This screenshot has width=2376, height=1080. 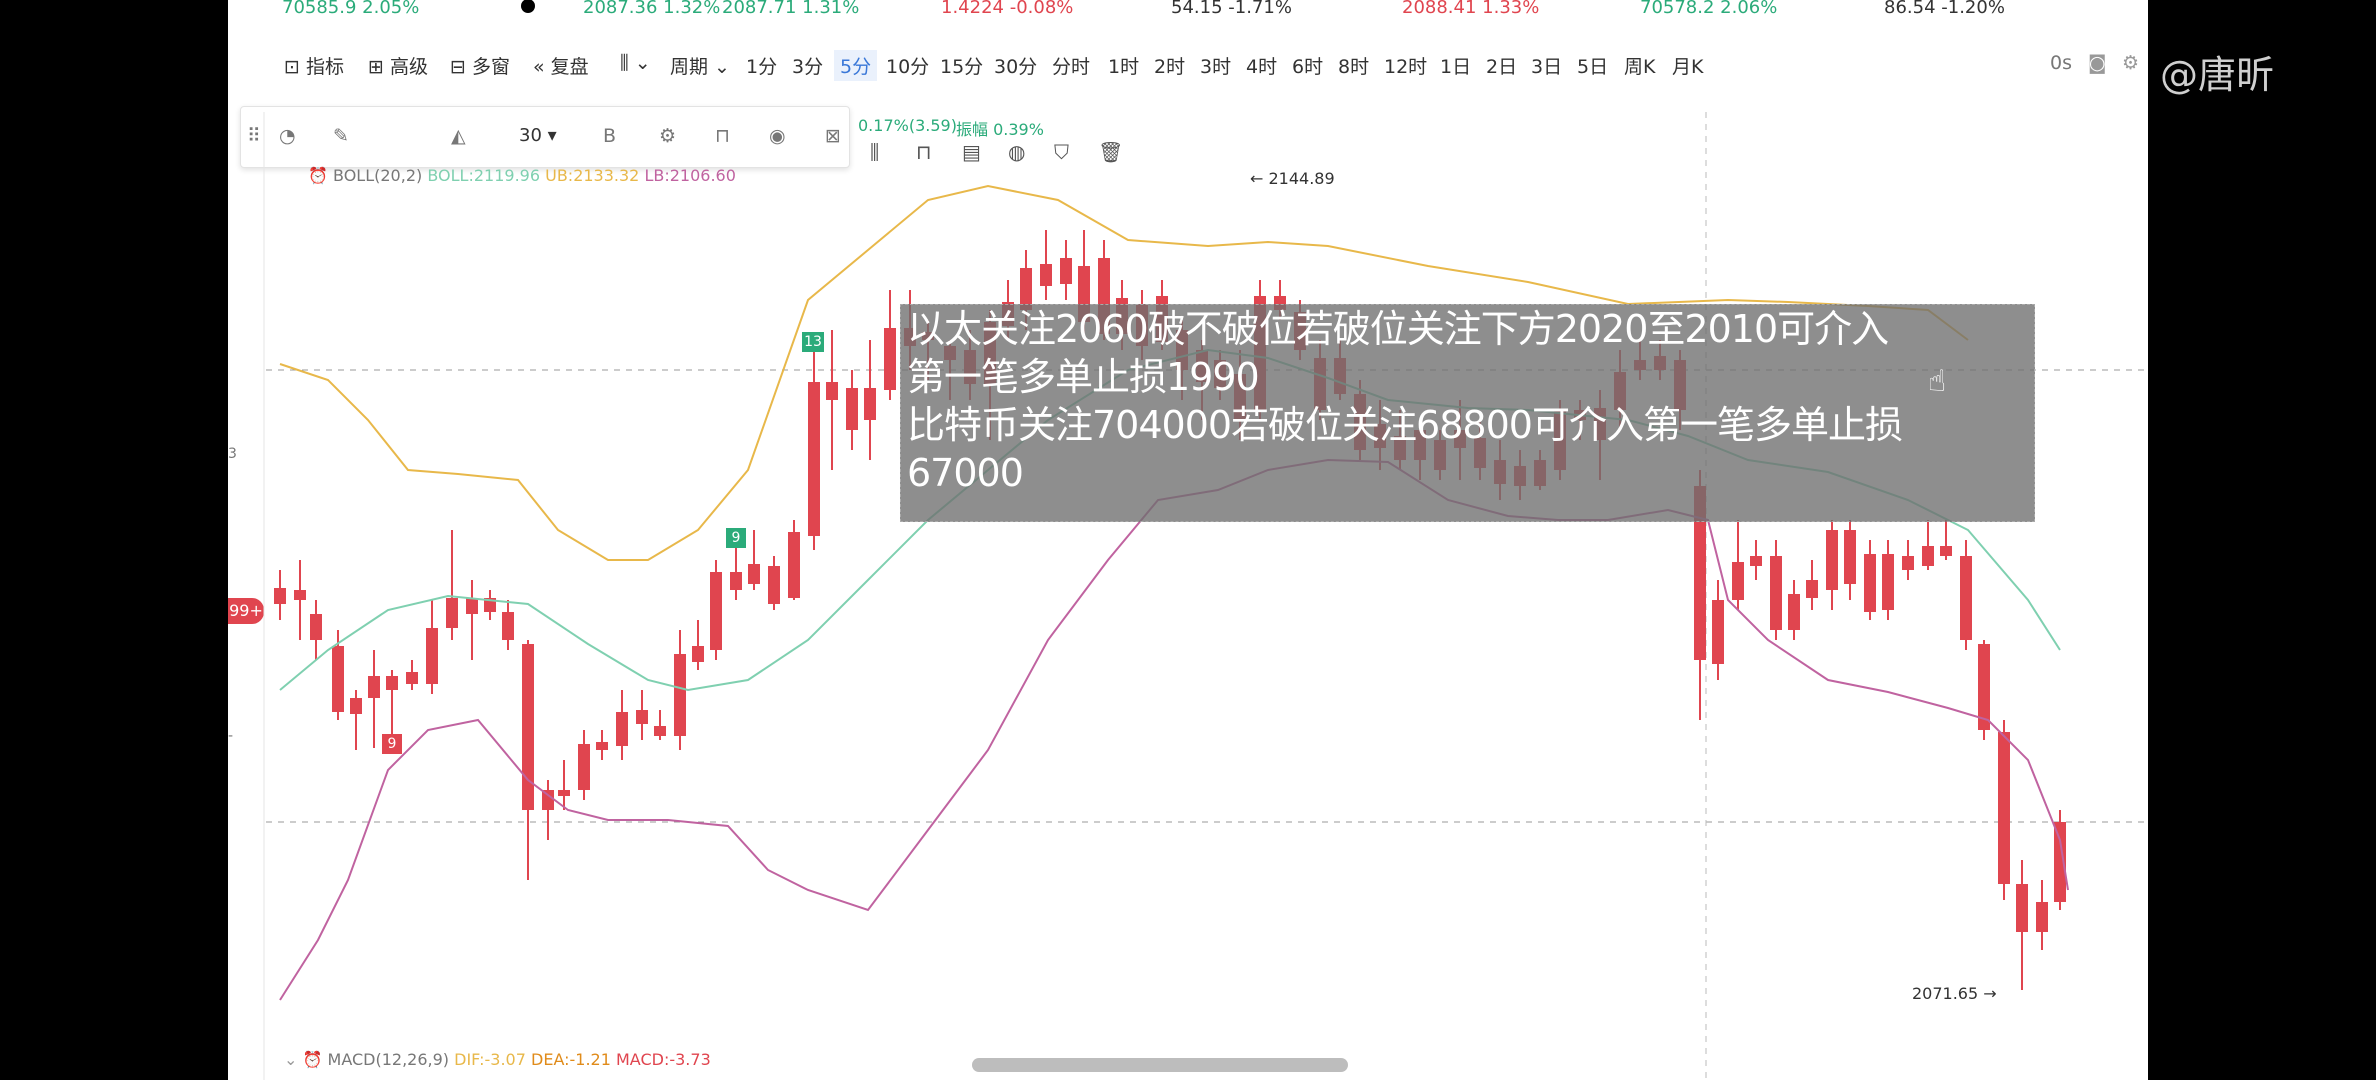 I want to click on font-size-select: 30 ▾, so click(x=538, y=135).